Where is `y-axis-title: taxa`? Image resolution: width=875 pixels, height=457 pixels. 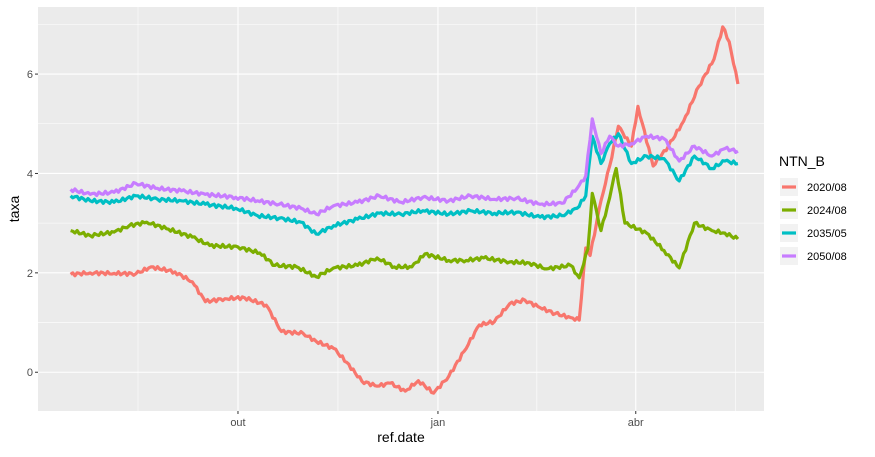 y-axis-title: taxa is located at coordinates (14, 209).